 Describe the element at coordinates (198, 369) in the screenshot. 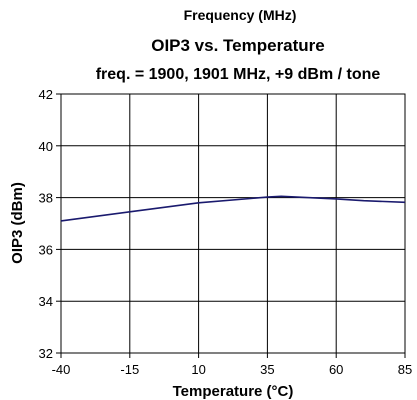

I see `x-tick-label: 10` at that location.